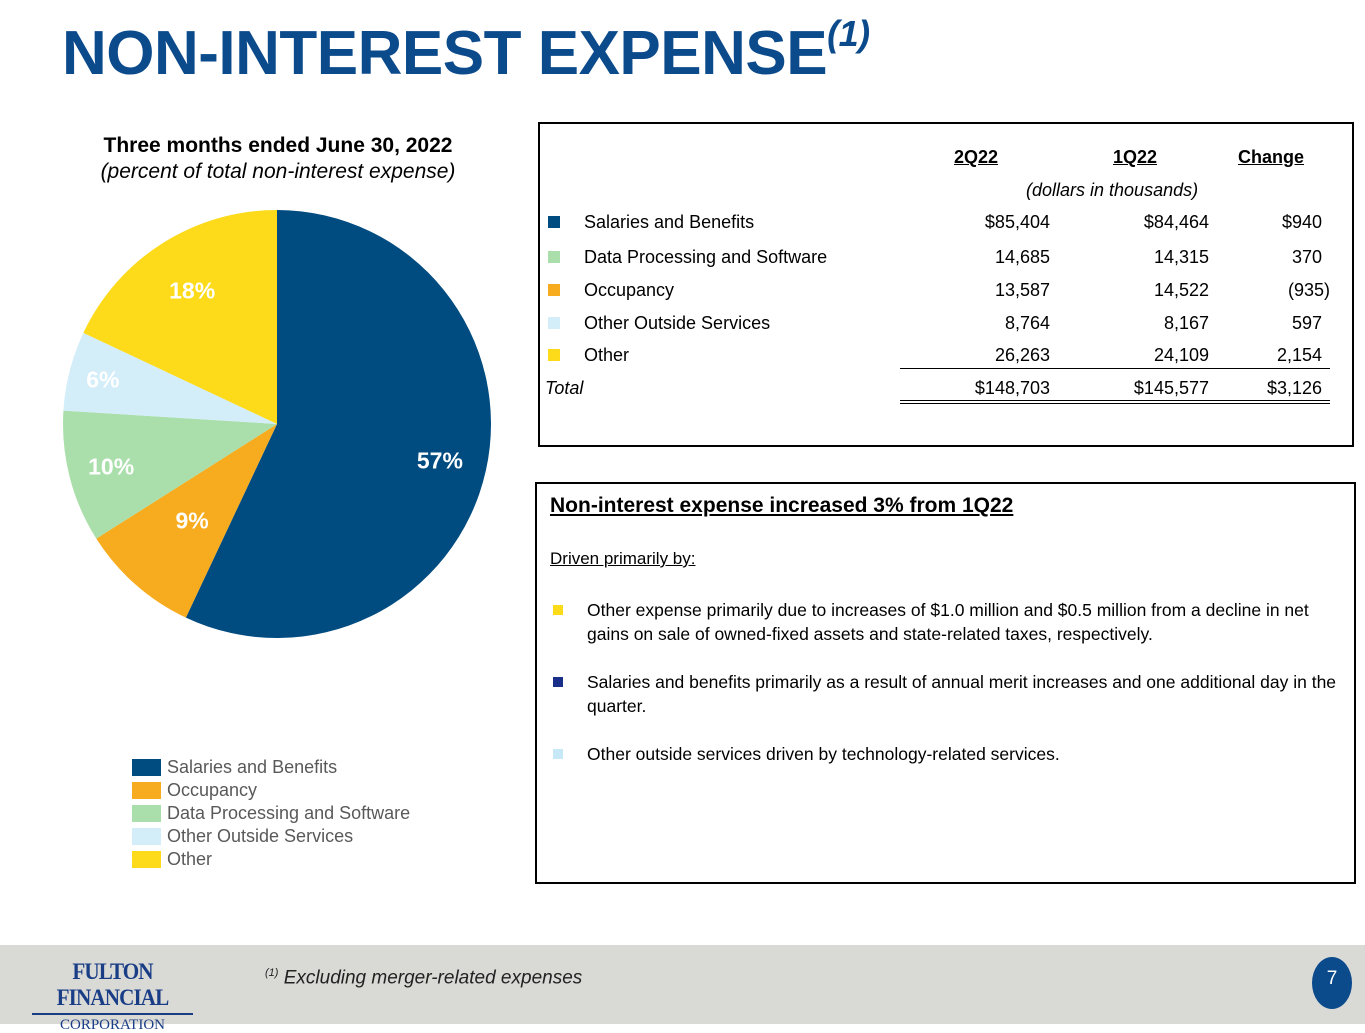  I want to click on table-row: Other 26,263 24,109 2,154, so click(946, 357).